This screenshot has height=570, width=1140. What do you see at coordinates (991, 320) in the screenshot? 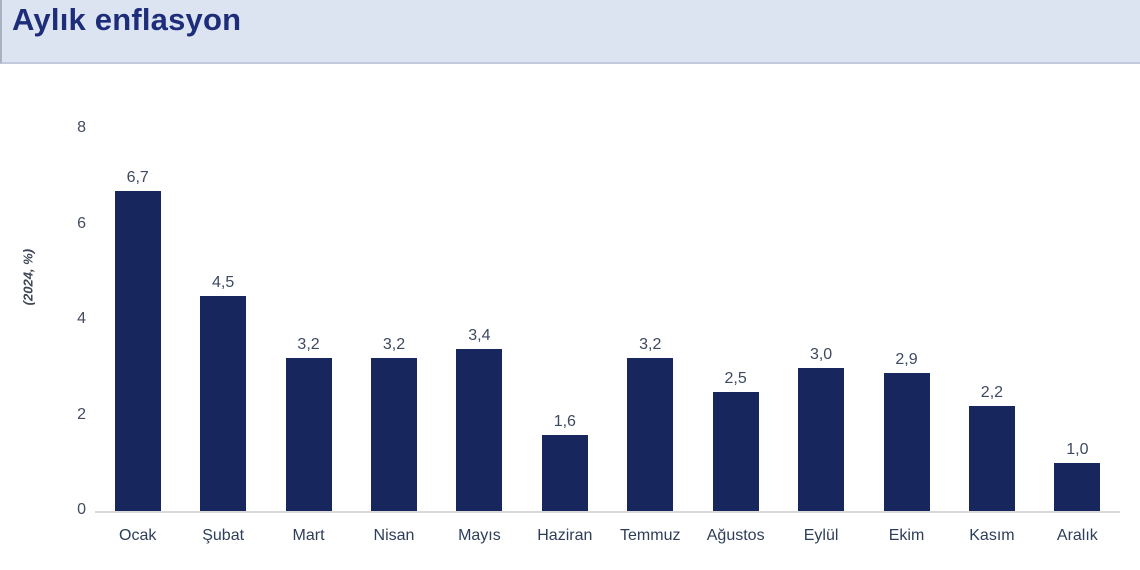
I see `bar-column: 2,2` at bounding box center [991, 320].